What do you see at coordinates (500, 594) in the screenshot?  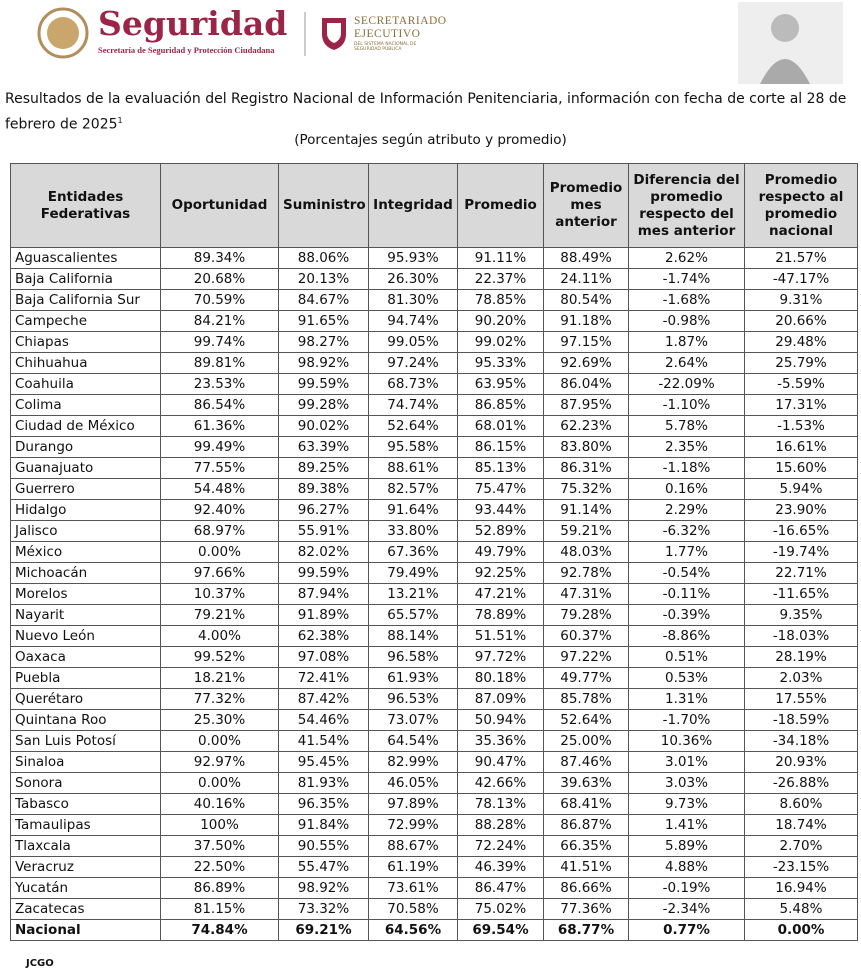 I see `value-cell: 47.21%` at bounding box center [500, 594].